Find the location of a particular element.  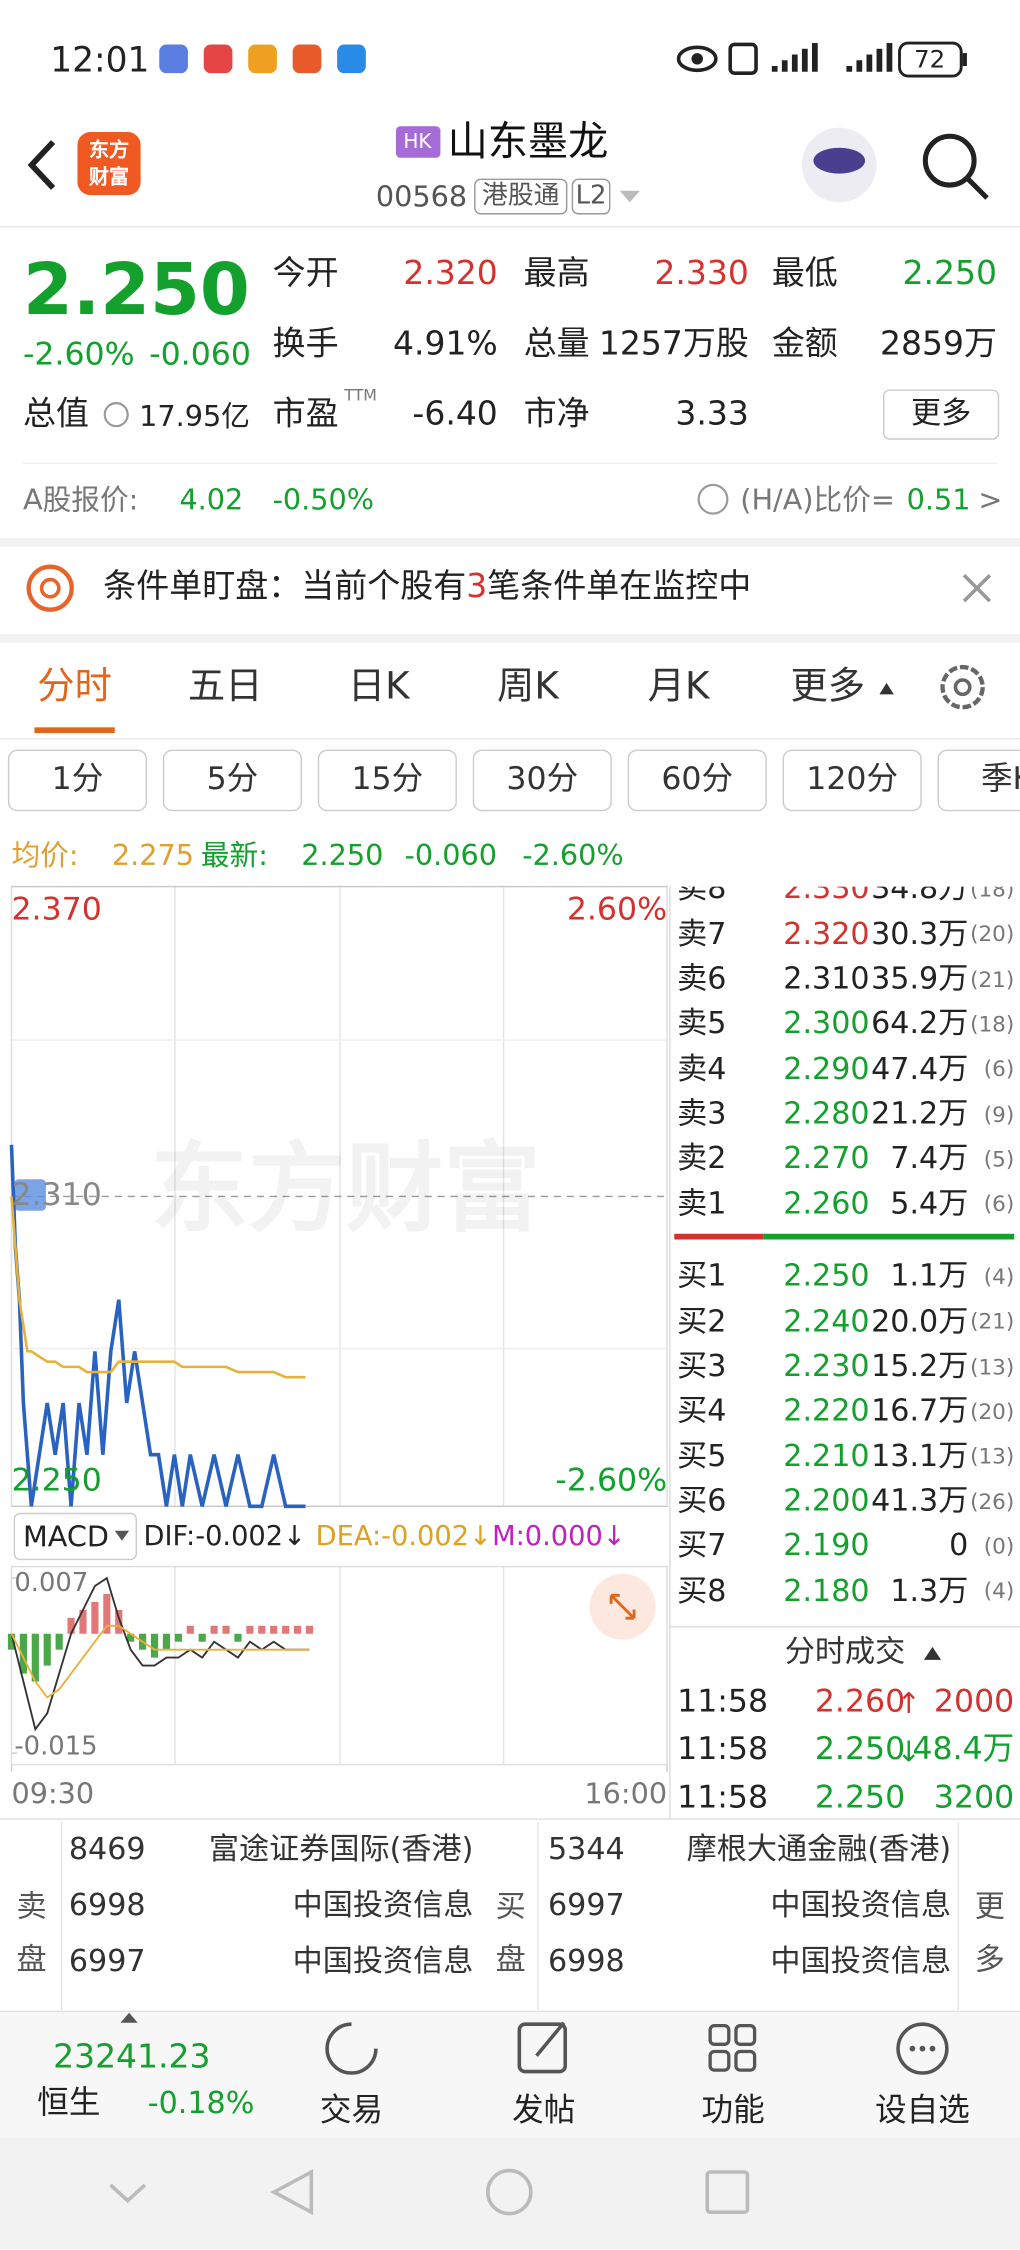

interval-label: 季K is located at coordinates (1000, 779).